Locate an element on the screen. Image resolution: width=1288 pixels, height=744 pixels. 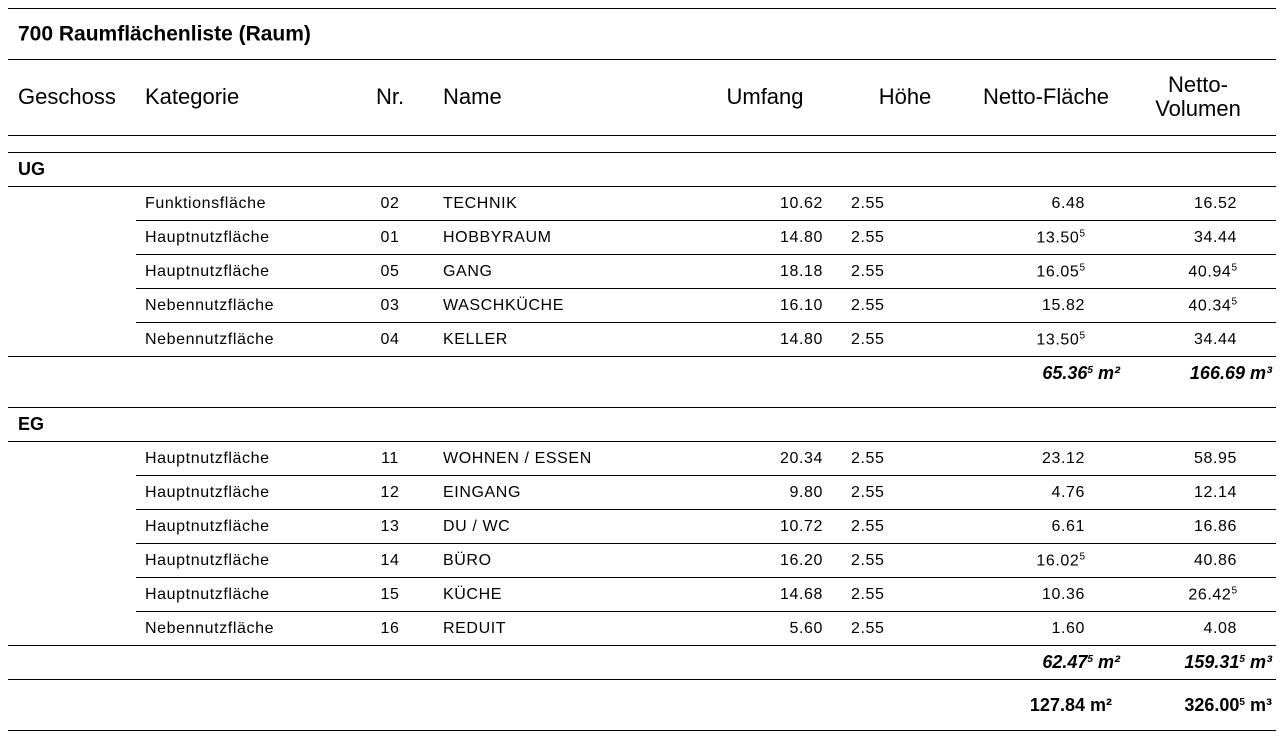
cell: 13 is located at coordinates (390, 527).